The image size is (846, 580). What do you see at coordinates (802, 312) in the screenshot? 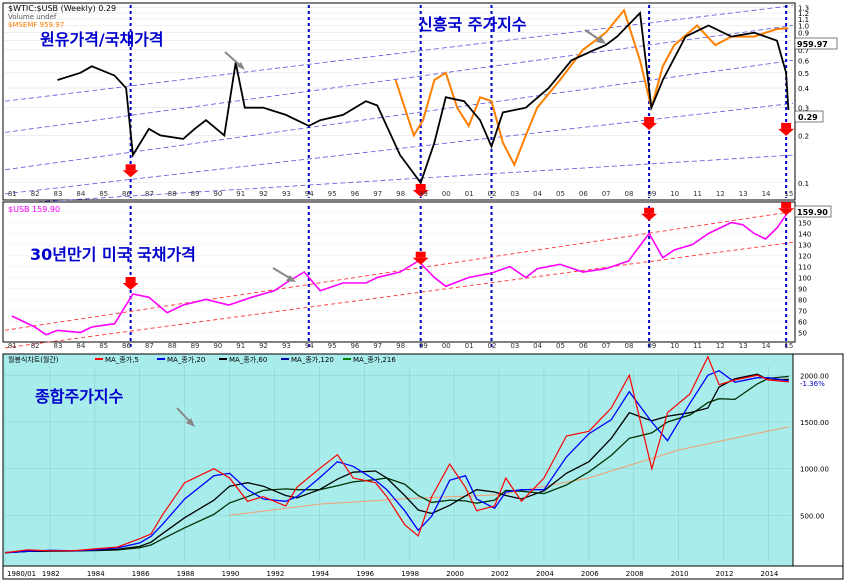
I see `panel2-y-tick-label: 70` at bounding box center [802, 312].